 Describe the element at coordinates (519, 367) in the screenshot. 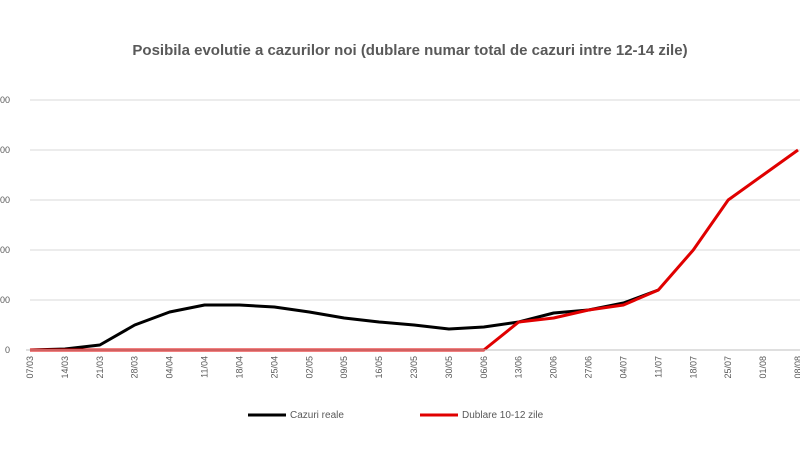

I see `x-tick-label: 13/06` at that location.